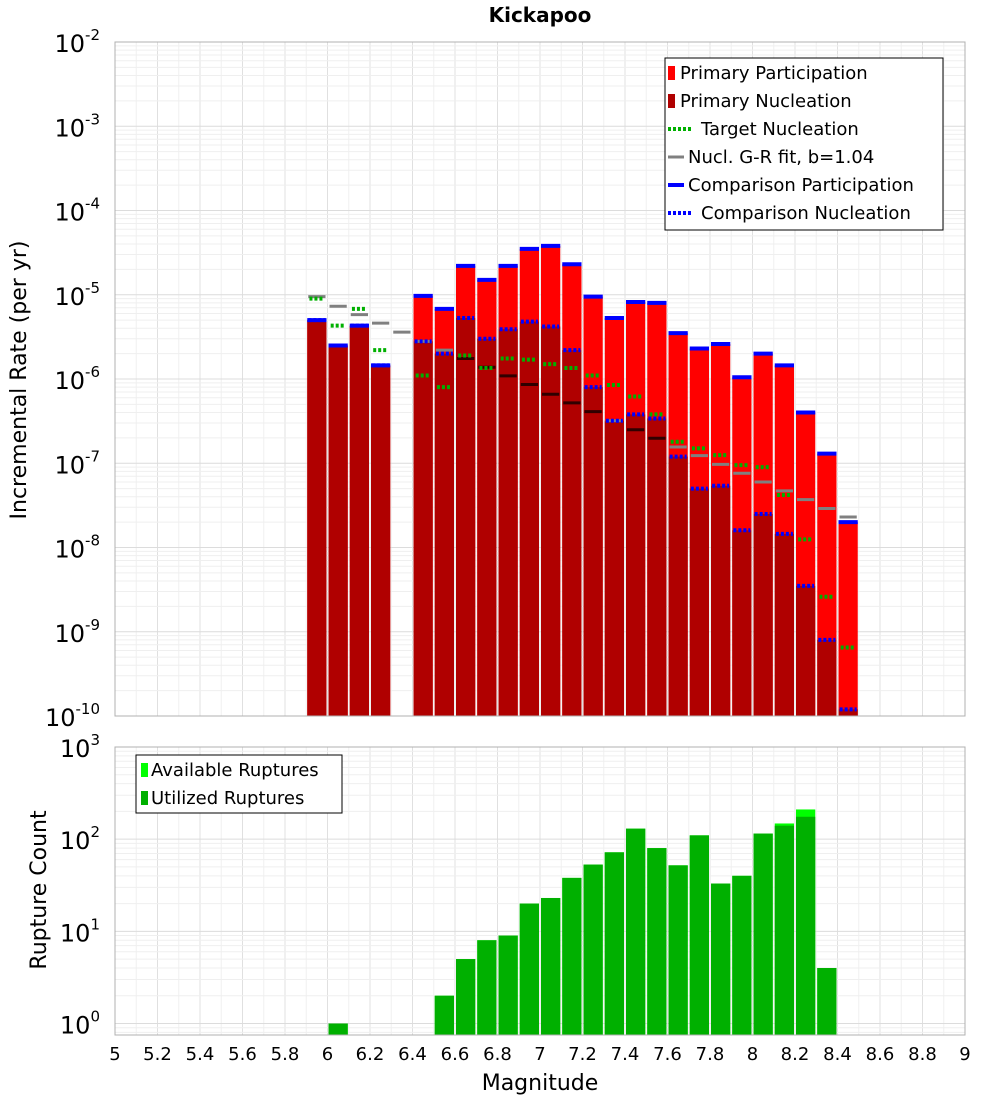  Describe the element at coordinates (77, 548) in the screenshot. I see `y-tick-label: 10⁻⁸` at that location.